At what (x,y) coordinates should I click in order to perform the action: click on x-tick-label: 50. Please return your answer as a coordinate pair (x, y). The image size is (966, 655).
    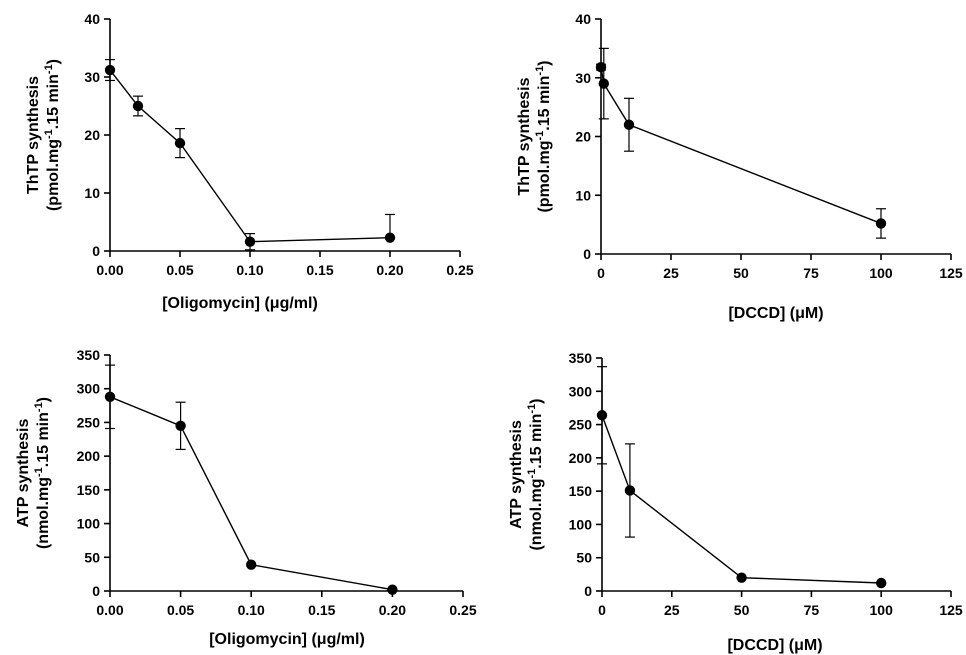
    Looking at the image, I should click on (742, 610).